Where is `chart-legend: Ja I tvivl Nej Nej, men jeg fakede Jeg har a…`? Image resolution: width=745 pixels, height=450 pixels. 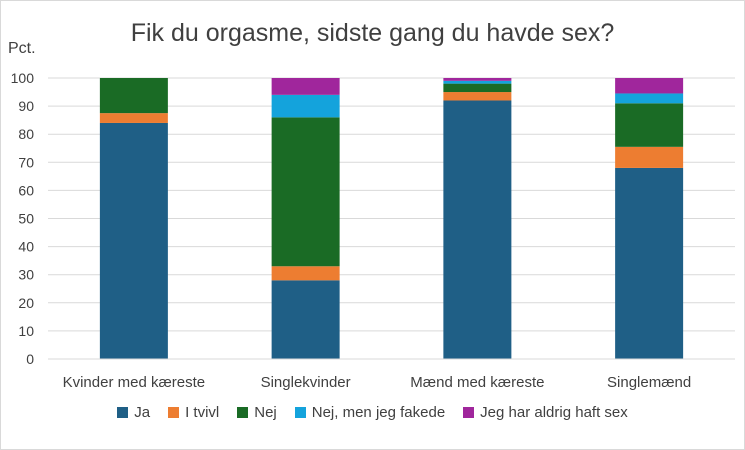
chart-legend: Ja I tvivl Nej Nej, men jeg fakede Jeg har a… is located at coordinates (372, 412).